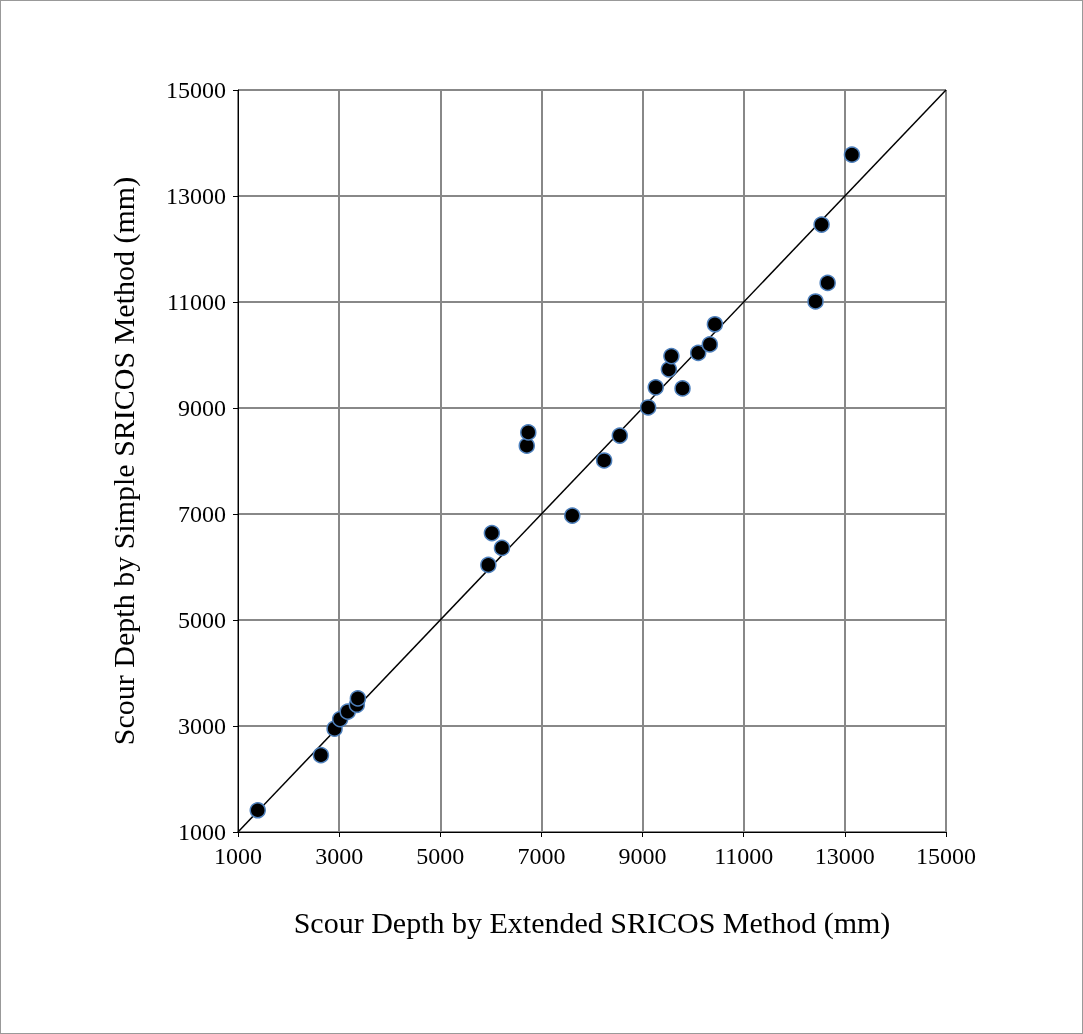  Describe the element at coordinates (196, 302) in the screenshot. I see `y-tick-label: 11000` at that location.